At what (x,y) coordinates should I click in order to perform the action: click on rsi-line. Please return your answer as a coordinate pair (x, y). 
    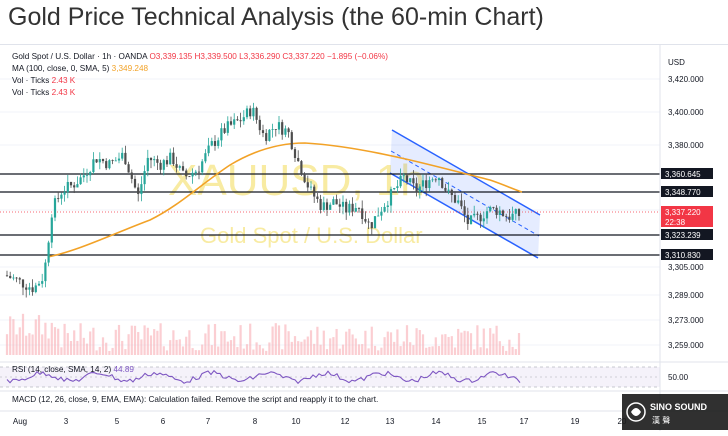
    Looking at the image, I should click on (263, 377).